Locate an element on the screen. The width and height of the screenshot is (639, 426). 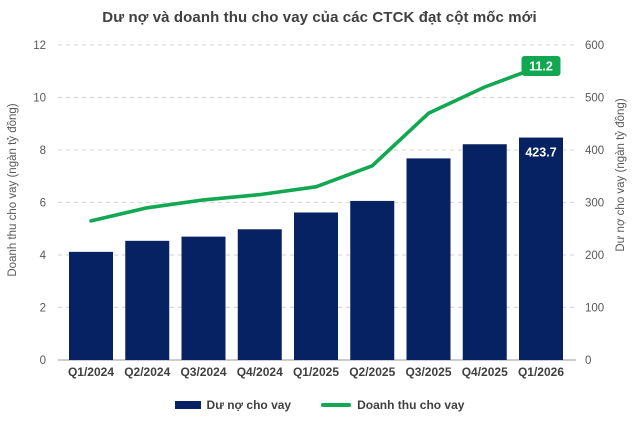
bar-Q1/2026 is located at coordinates (541, 248).